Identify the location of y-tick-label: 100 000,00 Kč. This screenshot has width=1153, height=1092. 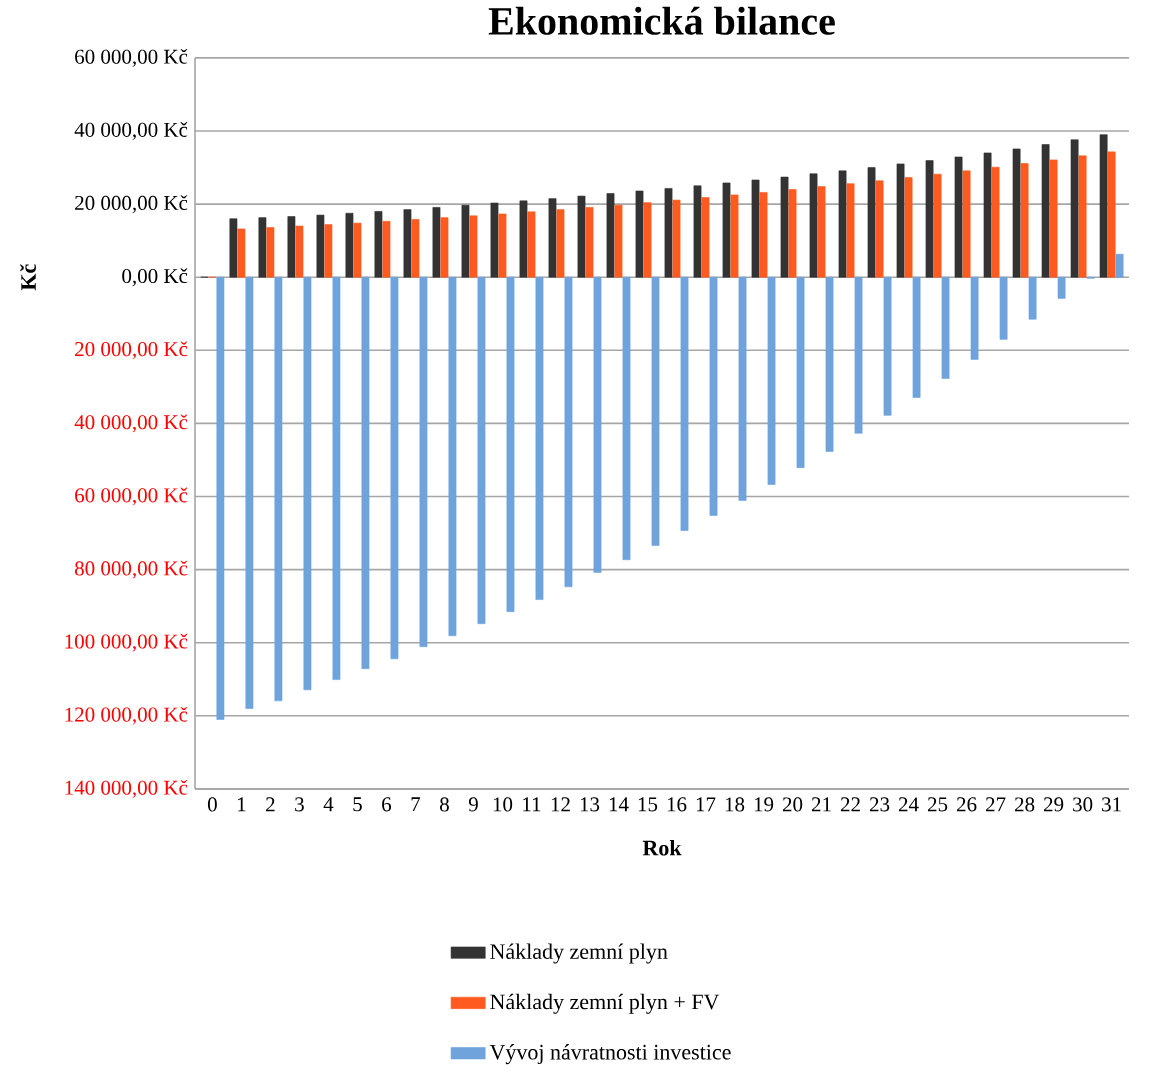
(126, 642).